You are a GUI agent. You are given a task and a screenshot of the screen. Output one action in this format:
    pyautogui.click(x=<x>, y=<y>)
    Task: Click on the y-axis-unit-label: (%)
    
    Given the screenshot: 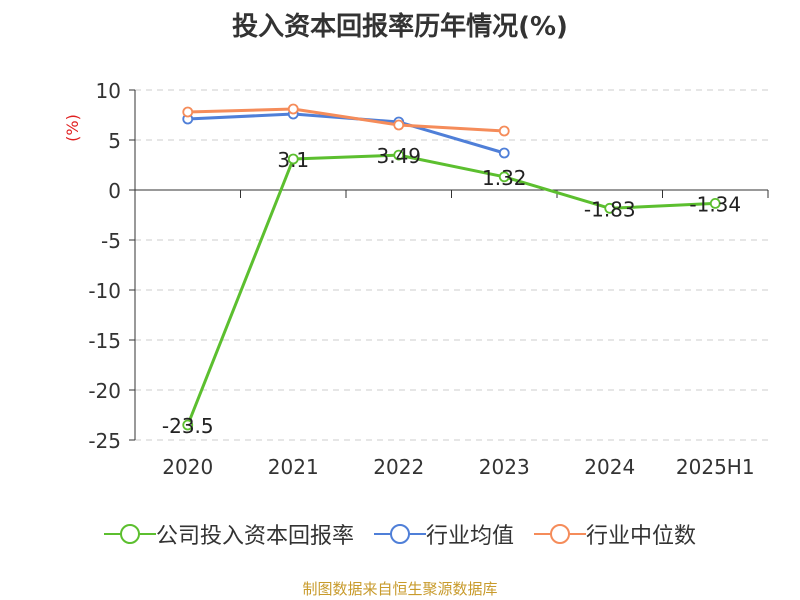 What is the action you would take?
    pyautogui.click(x=72, y=128)
    